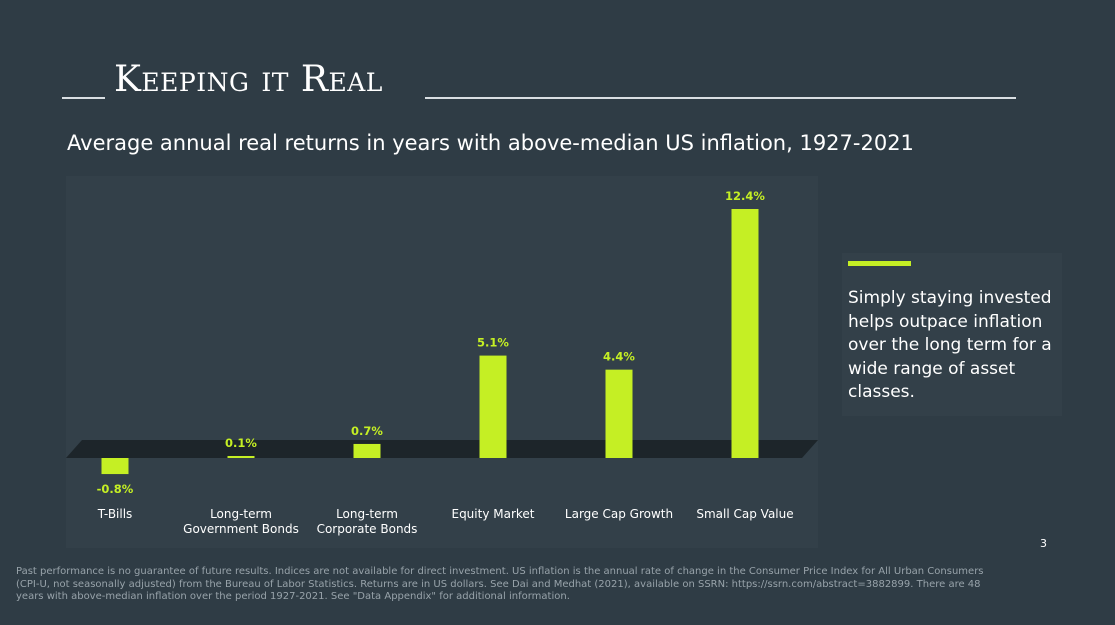 The height and width of the screenshot is (625, 1115). What do you see at coordinates (367, 431) in the screenshot?
I see `data-label-2: 0.7%` at bounding box center [367, 431].